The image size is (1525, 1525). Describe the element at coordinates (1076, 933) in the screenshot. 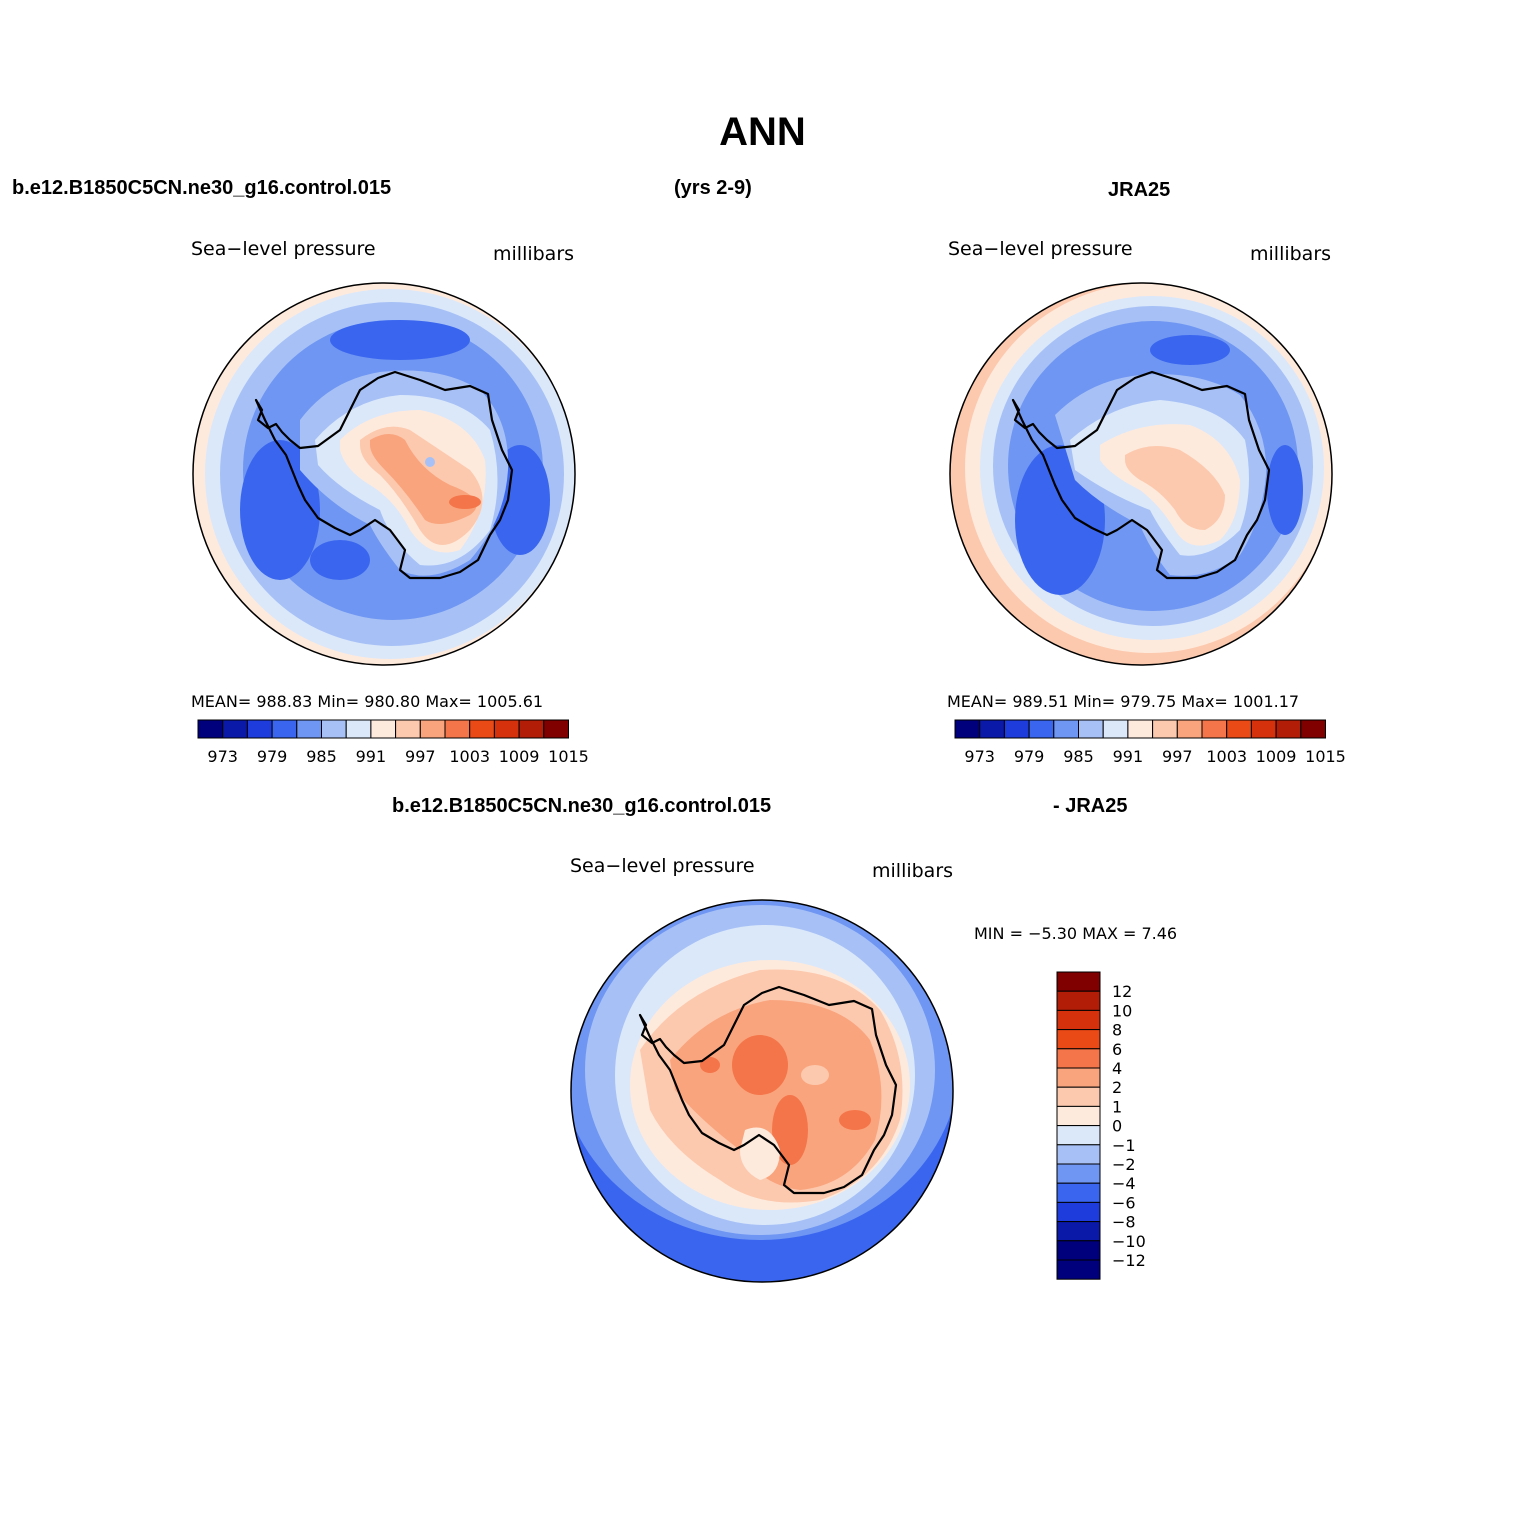

I see `diff-stats: MIN = −5.30 MAX = 7.46` at that location.